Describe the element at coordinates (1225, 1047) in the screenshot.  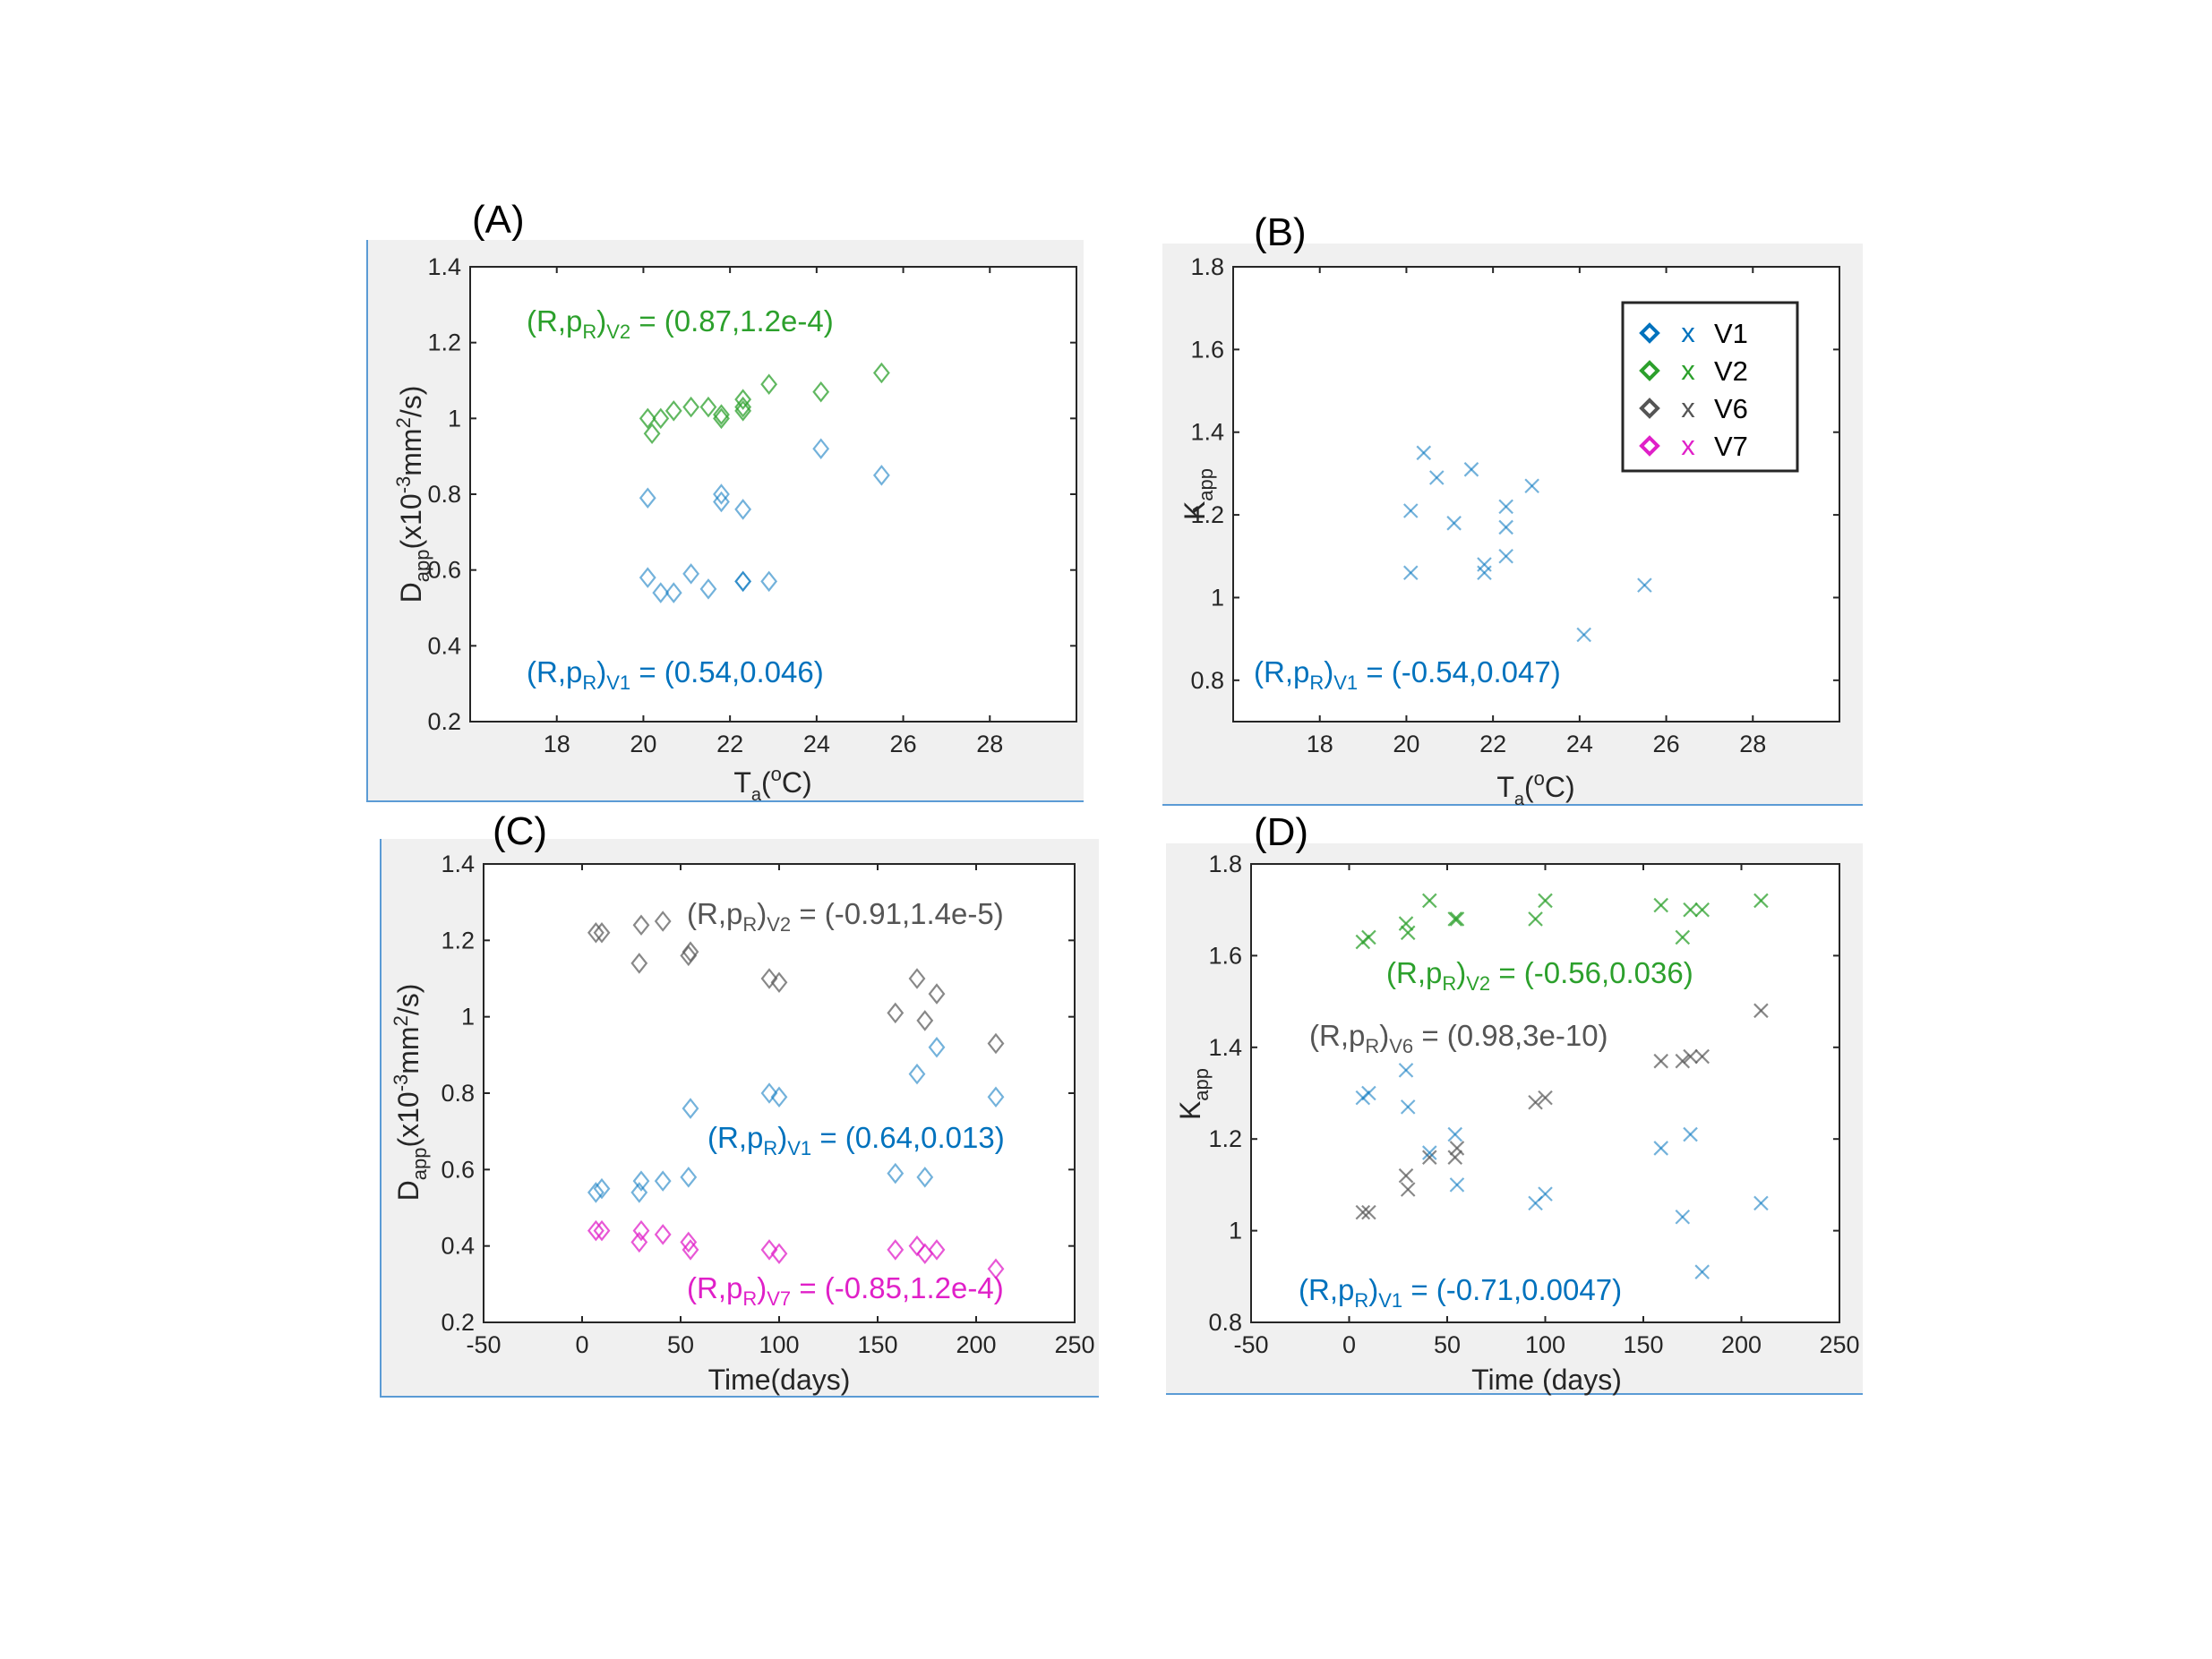
I see `panel-d-y-tick-label: 1.4` at that location.